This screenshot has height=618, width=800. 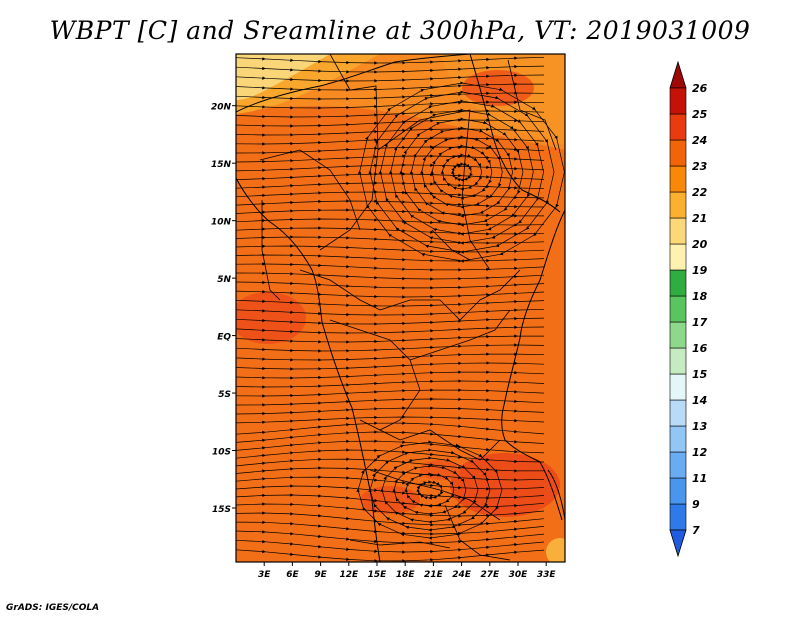 I want to click on colorbar-bottom-arrow, so click(x=678, y=543).